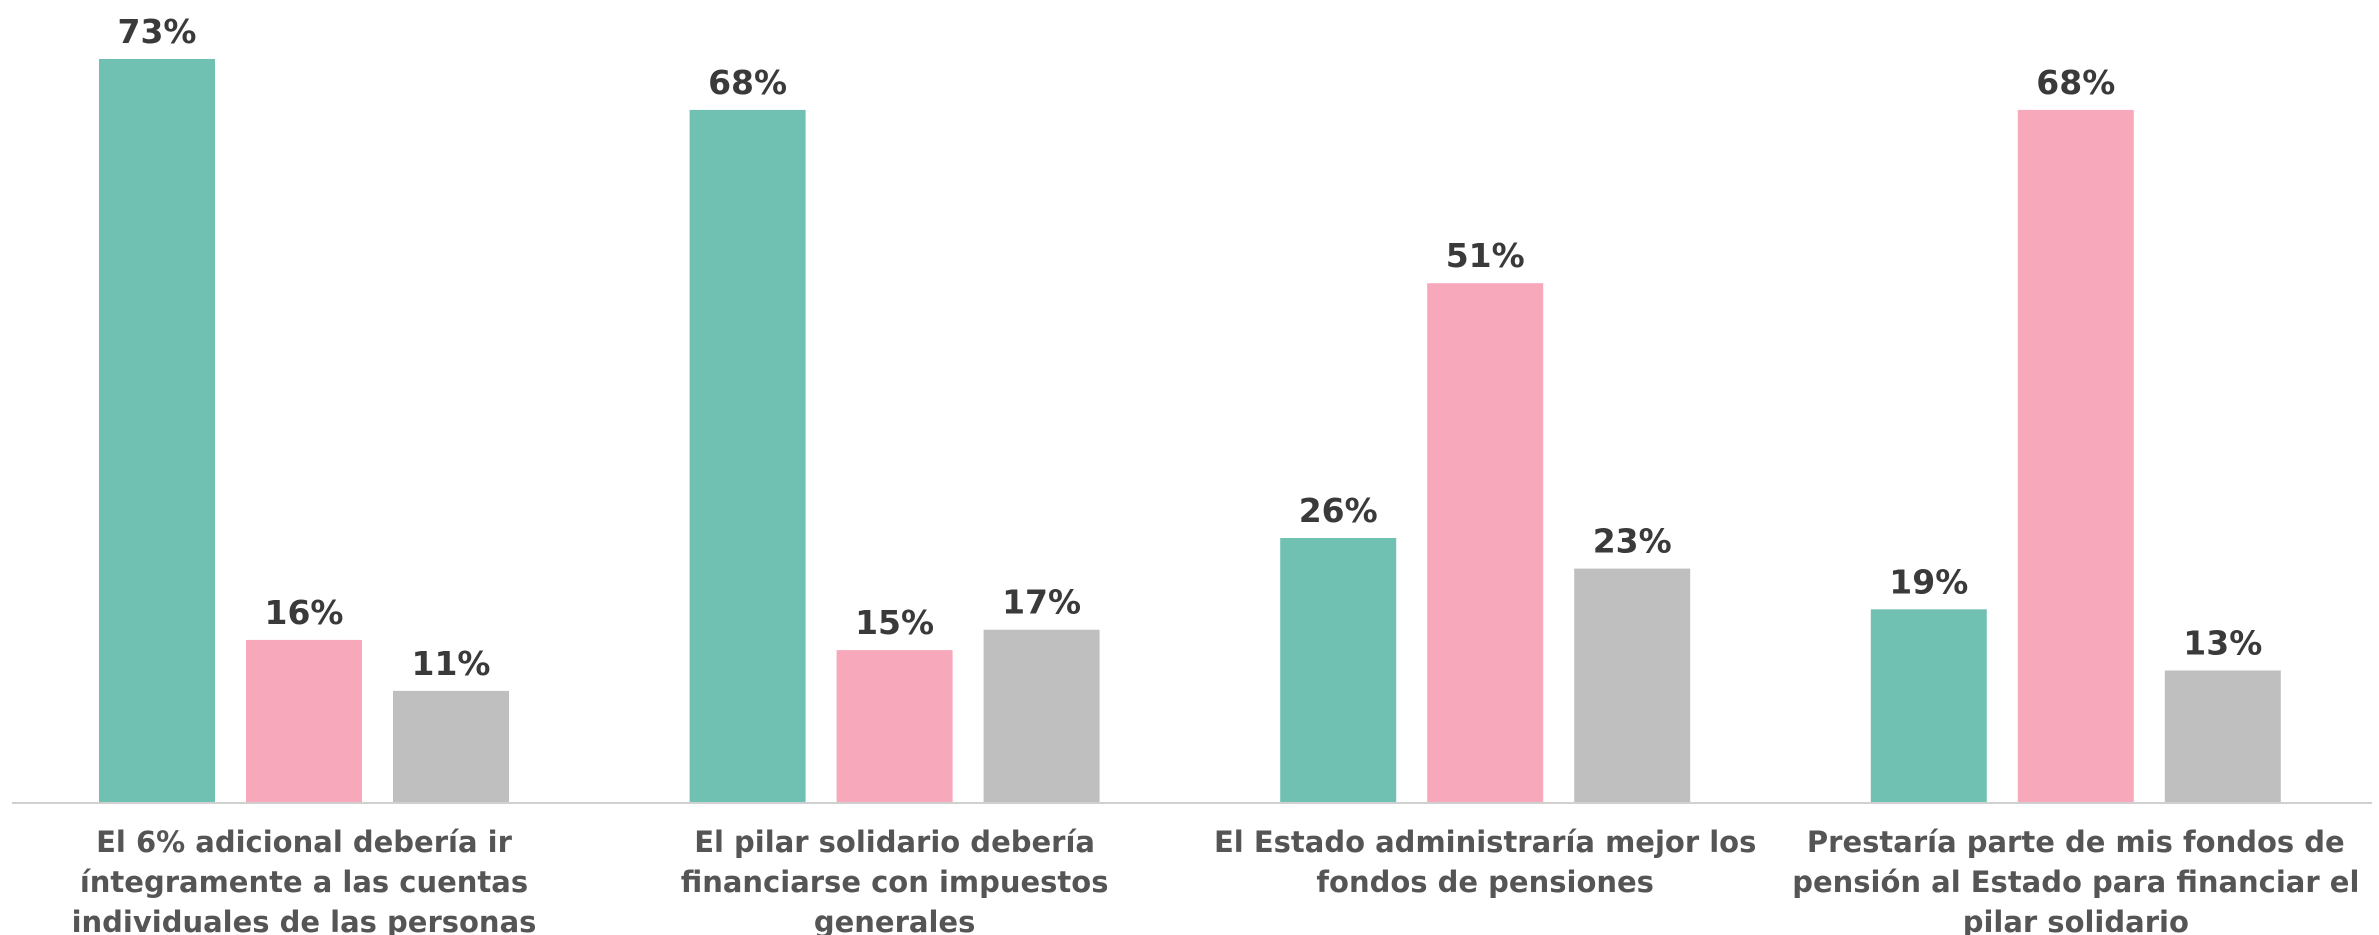  What do you see at coordinates (894, 622) in the screenshot?
I see `value-label: 15%` at bounding box center [894, 622].